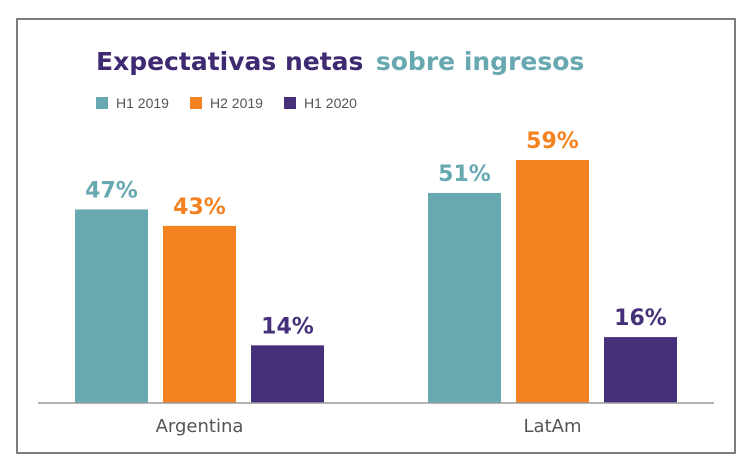 The image size is (752, 472). I want to click on category-label-latam: LatAm, so click(553, 426).